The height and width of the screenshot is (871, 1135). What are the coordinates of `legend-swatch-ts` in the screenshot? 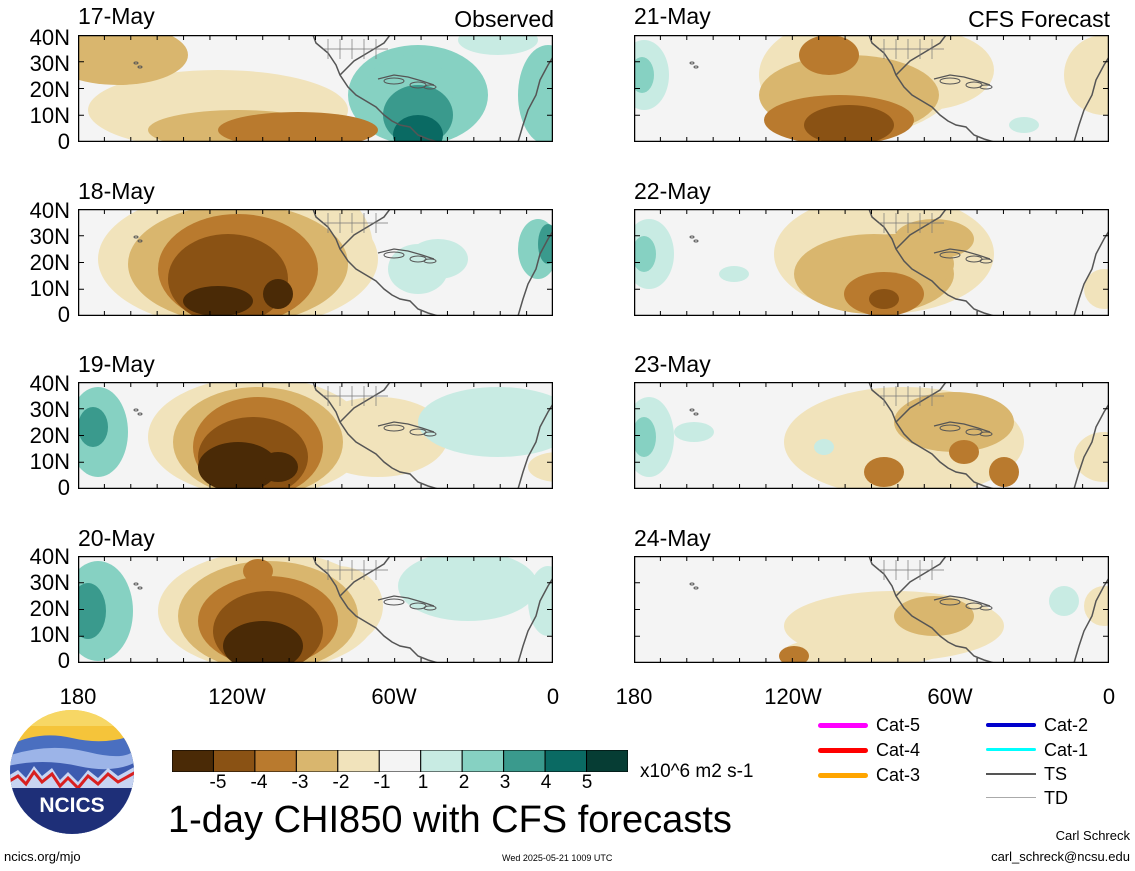 It's located at (1011, 774).